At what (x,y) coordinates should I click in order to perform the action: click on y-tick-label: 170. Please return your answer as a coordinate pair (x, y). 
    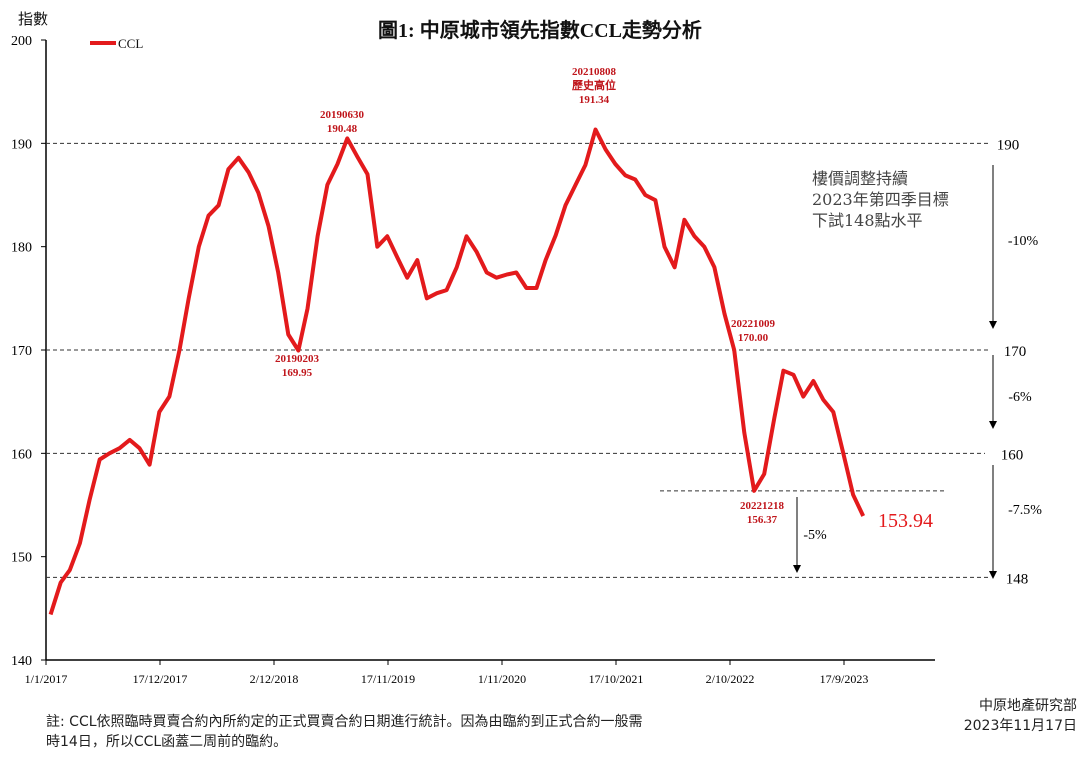
    Looking at the image, I should click on (21, 351).